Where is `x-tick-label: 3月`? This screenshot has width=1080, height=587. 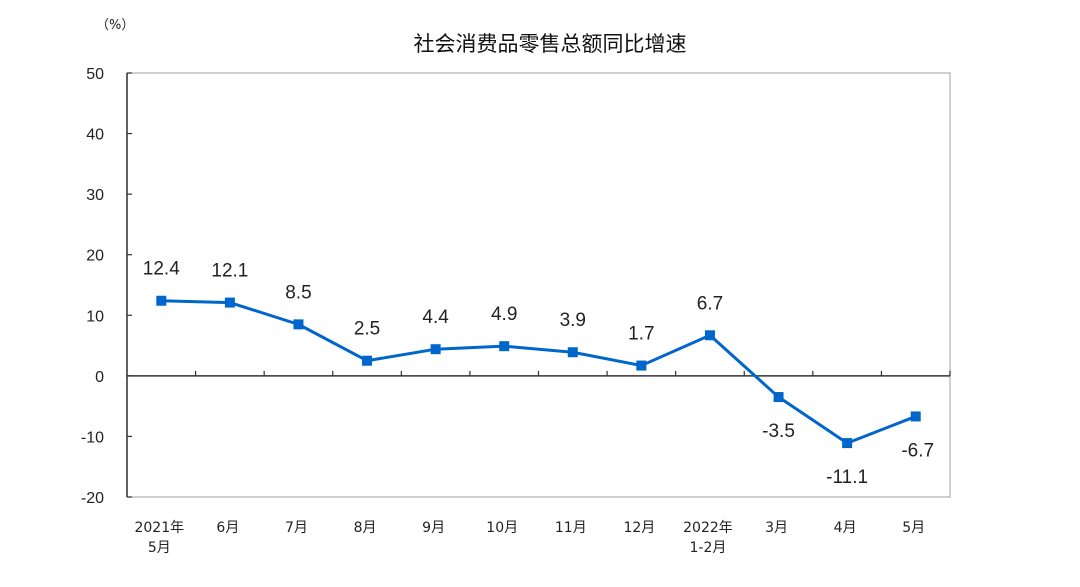 x-tick-label: 3月 is located at coordinates (776, 528).